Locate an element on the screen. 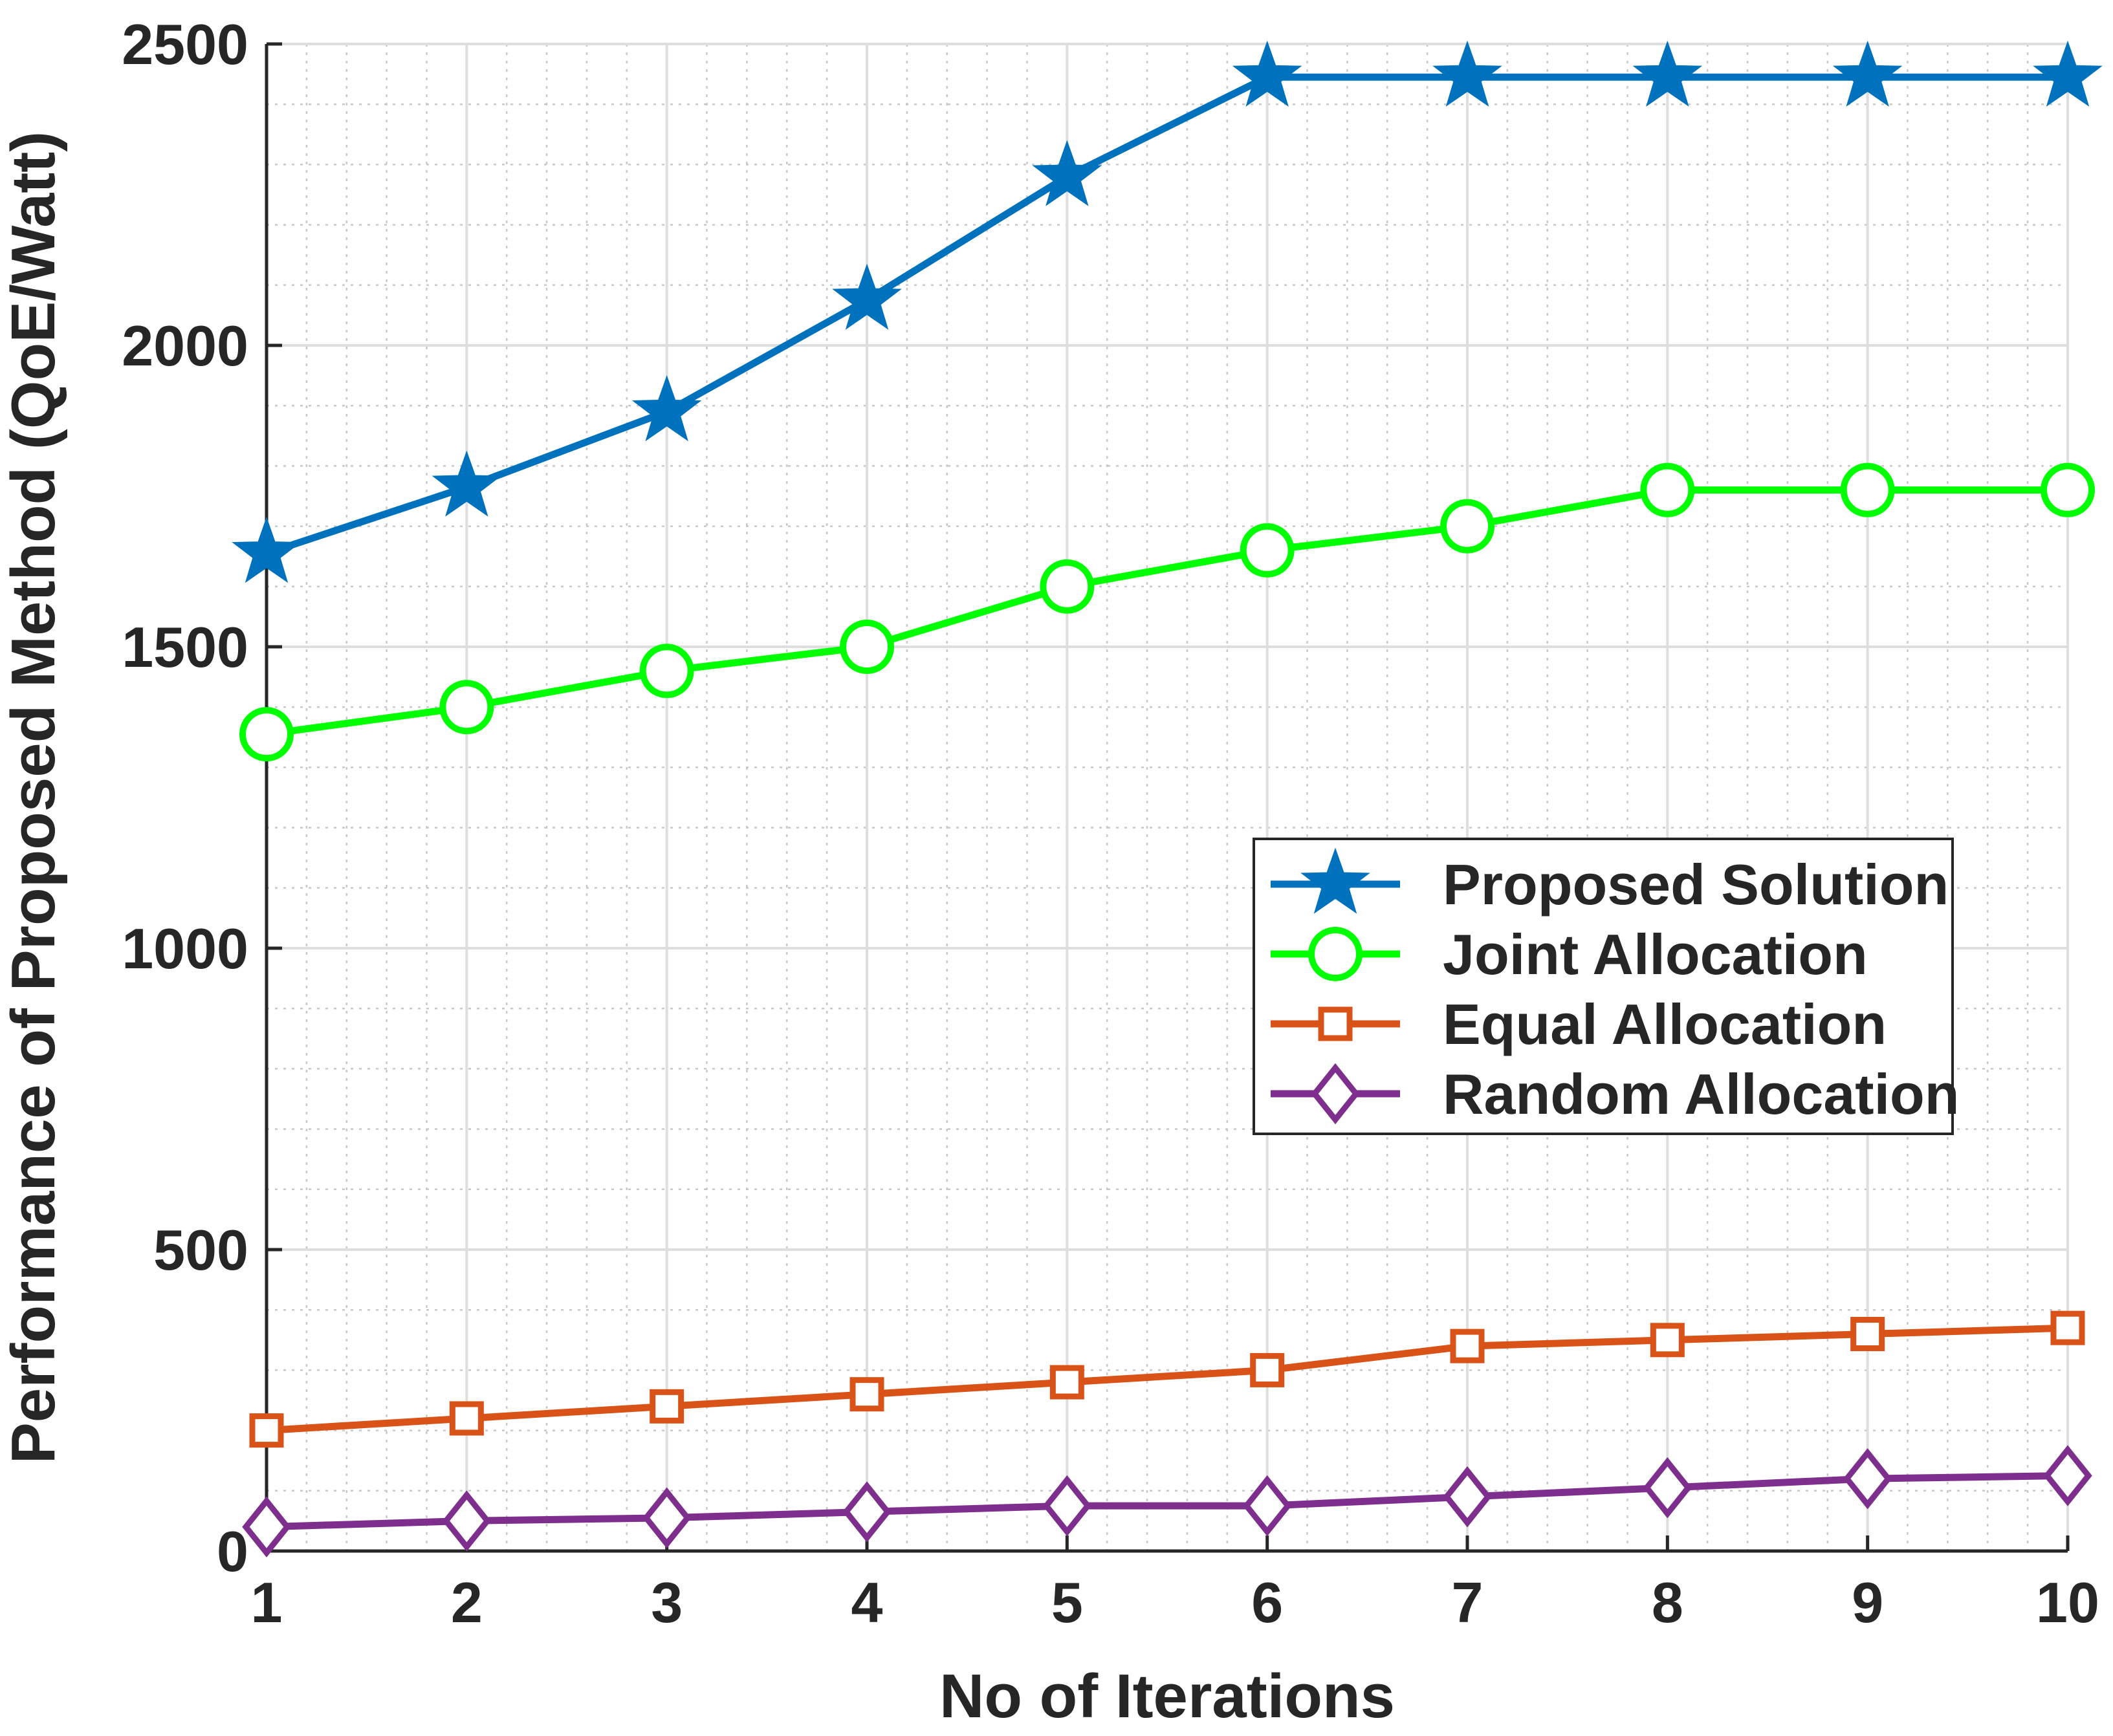  x-tick-label: 7 is located at coordinates (1467, 1602).